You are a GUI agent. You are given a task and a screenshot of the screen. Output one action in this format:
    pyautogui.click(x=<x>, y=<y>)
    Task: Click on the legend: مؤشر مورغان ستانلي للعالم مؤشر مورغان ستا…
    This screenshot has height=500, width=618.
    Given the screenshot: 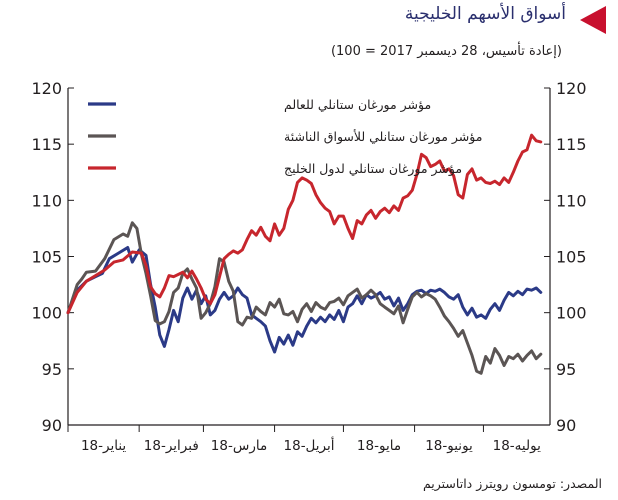 What is the action you would take?
    pyautogui.click(x=285, y=137)
    